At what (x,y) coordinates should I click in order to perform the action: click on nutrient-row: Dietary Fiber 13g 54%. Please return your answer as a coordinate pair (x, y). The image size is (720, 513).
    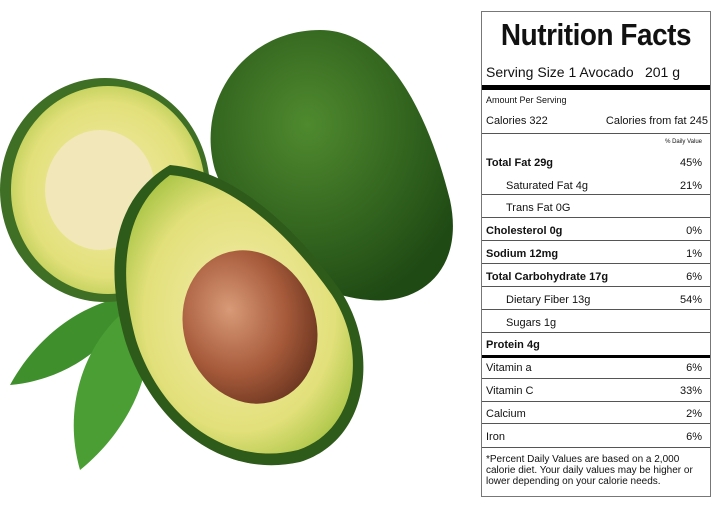
    Looking at the image, I should click on (594, 300).